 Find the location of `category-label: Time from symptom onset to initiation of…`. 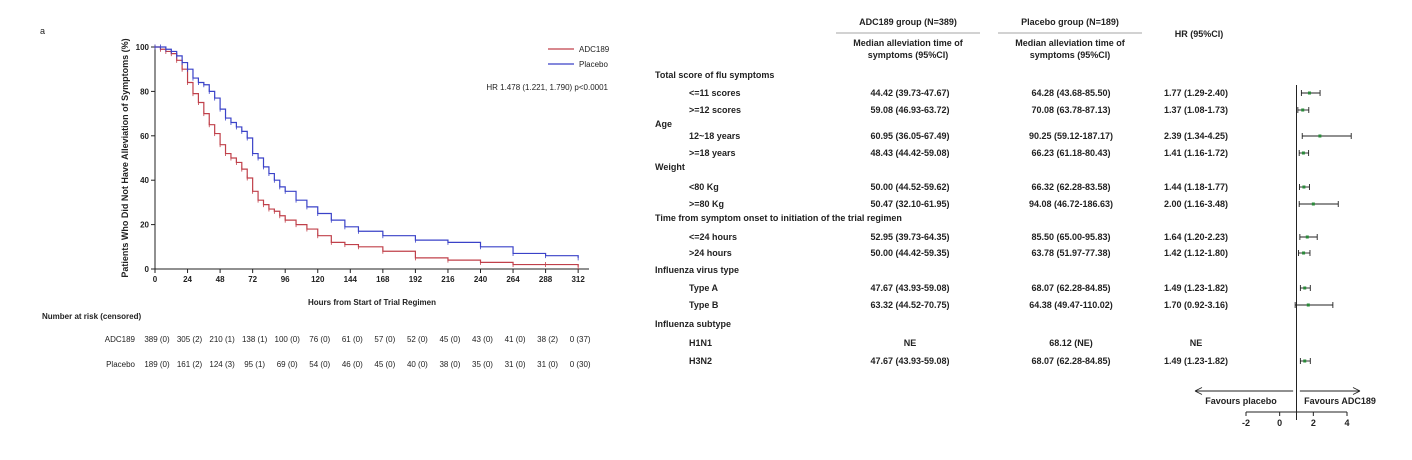

category-label: Time from symptom onset to initiation of… is located at coordinates (778, 218).